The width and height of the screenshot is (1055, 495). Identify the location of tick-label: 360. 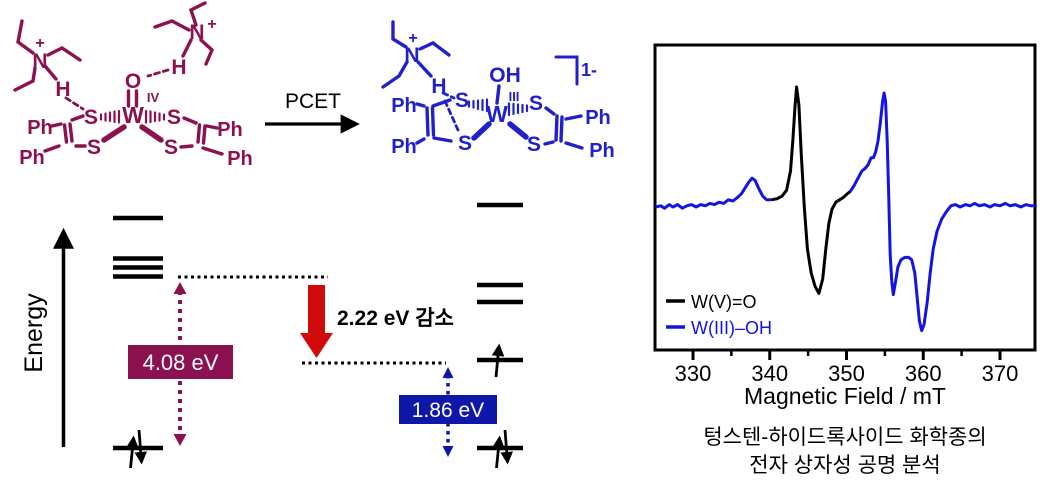
(923, 373).